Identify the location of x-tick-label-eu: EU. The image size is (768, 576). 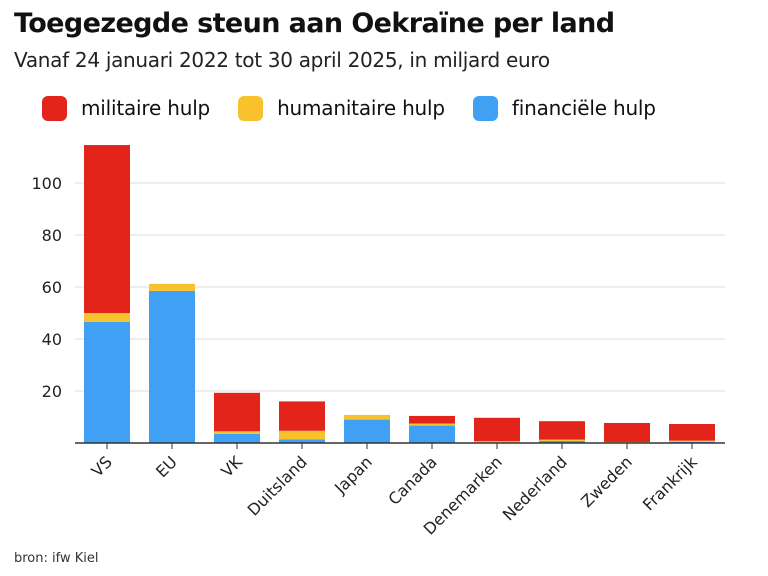
(166, 466).